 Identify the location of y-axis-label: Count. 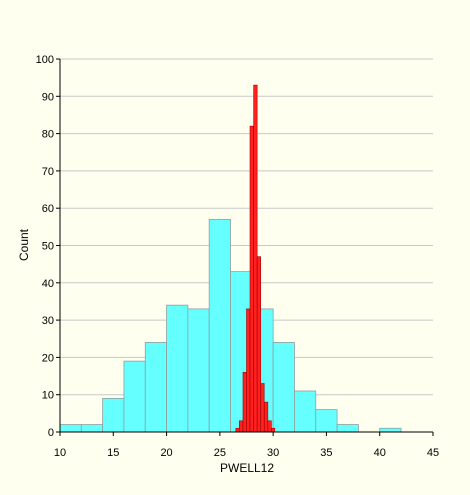
(24, 244).